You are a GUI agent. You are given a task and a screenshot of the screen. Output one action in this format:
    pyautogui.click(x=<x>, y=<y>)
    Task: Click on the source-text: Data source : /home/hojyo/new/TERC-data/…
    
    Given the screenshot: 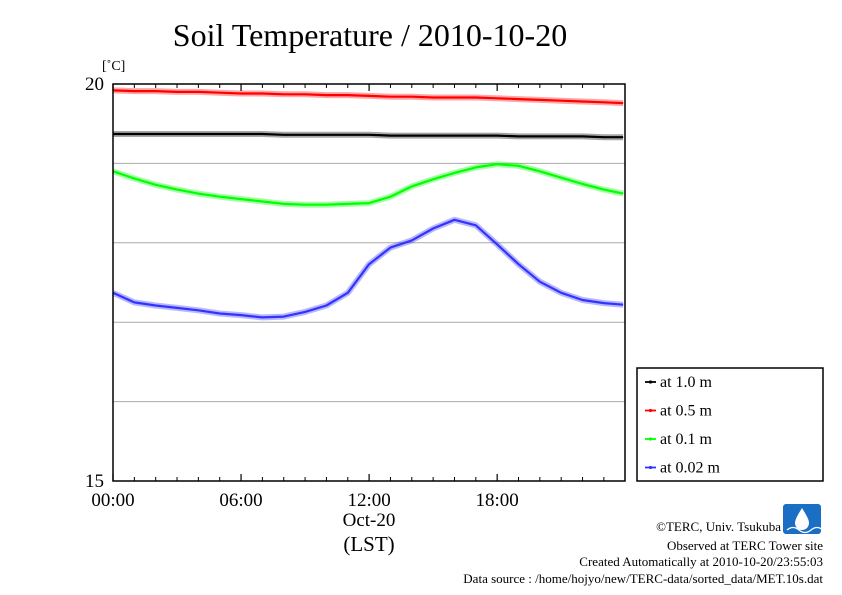 What is the action you would take?
    pyautogui.click(x=643, y=578)
    